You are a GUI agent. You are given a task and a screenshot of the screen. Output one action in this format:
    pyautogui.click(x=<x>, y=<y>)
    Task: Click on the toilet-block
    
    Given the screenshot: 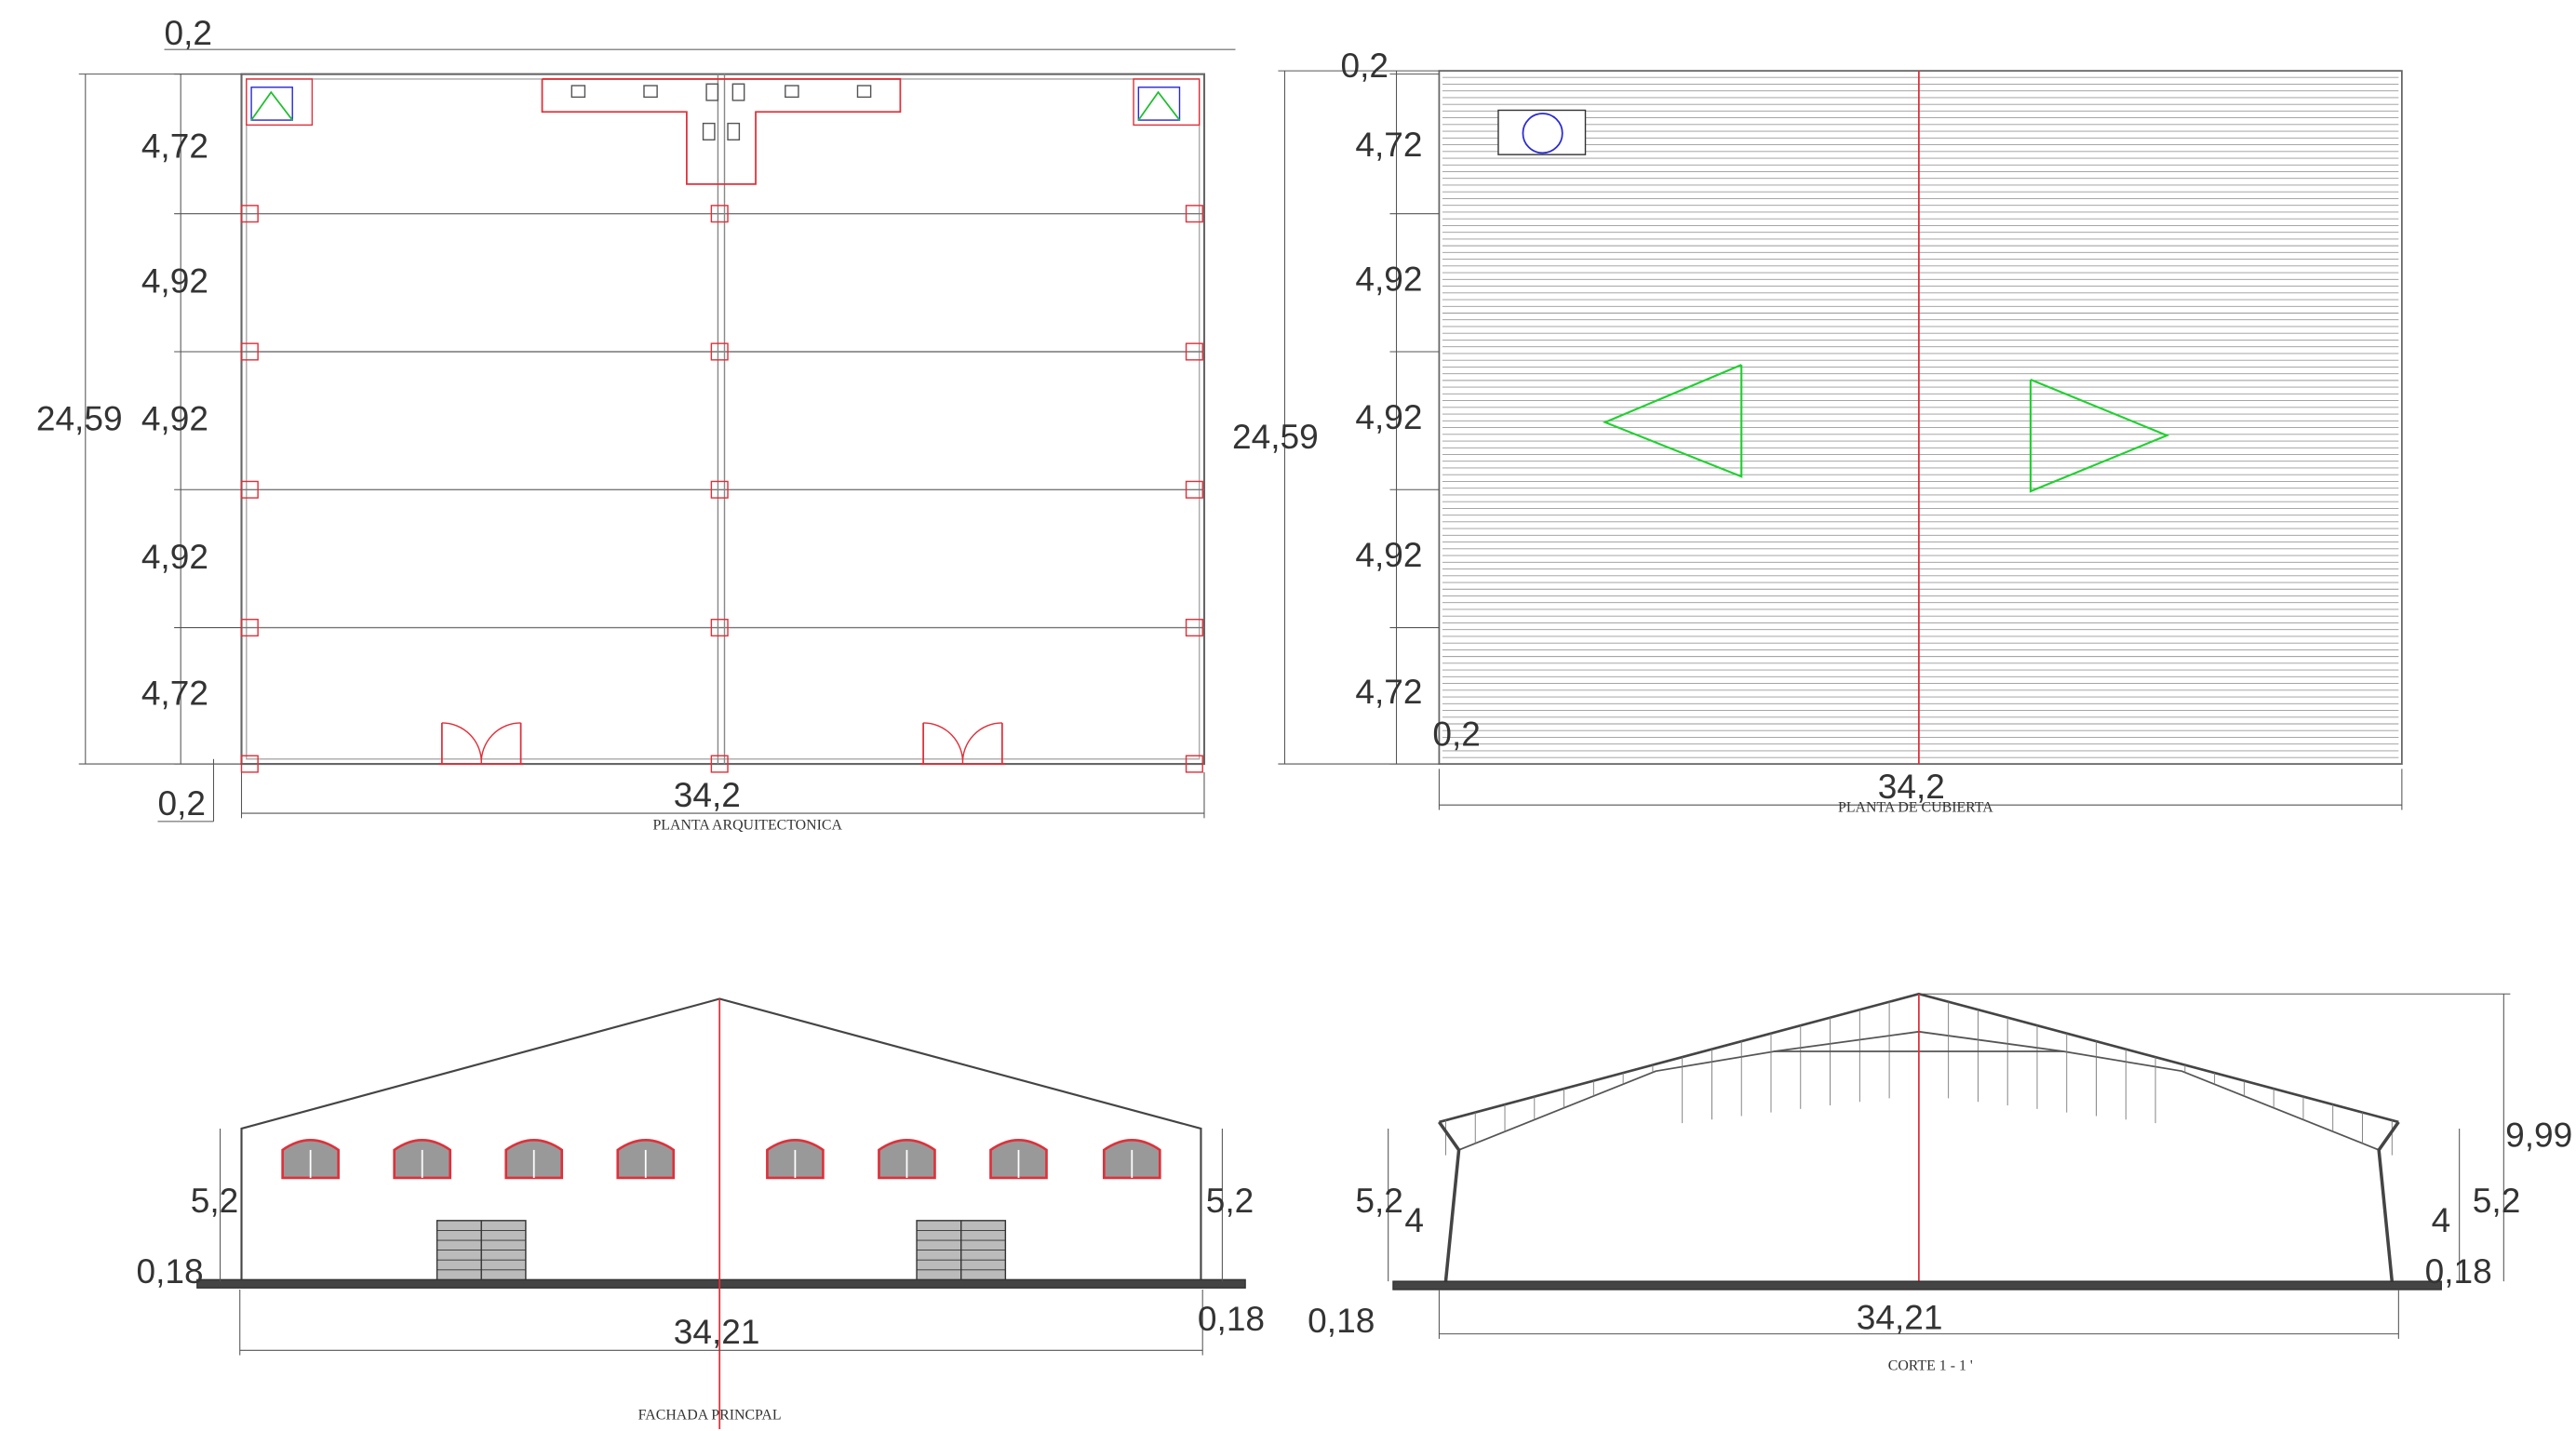 What is the action you would take?
    pyautogui.click(x=721, y=131)
    